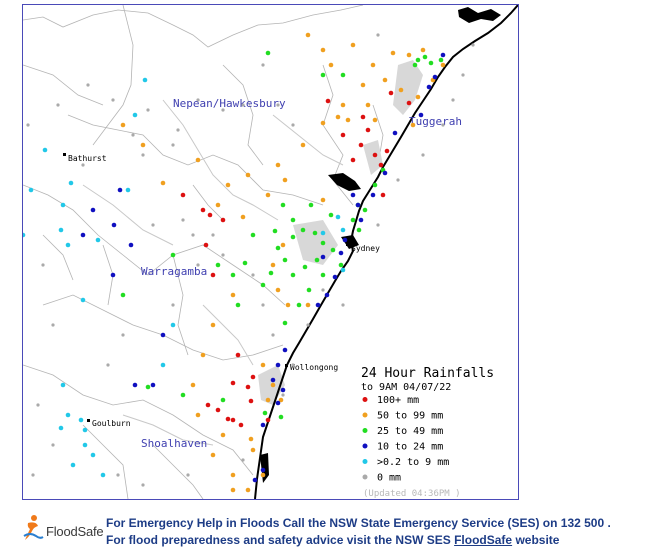  I want to click on region-label-shoalhaven: Shoalhaven, so click(174, 443).